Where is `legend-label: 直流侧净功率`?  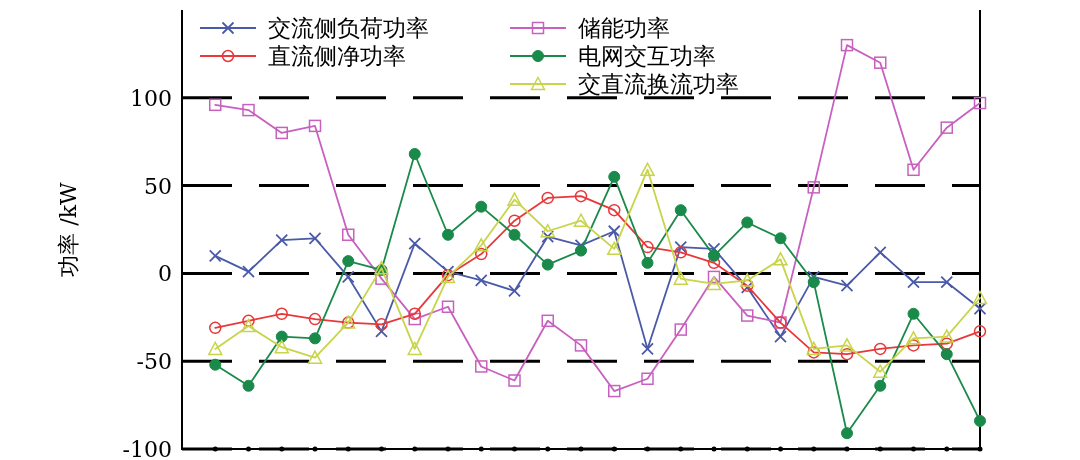
legend-label: 直流侧净功率 is located at coordinates (337, 56).